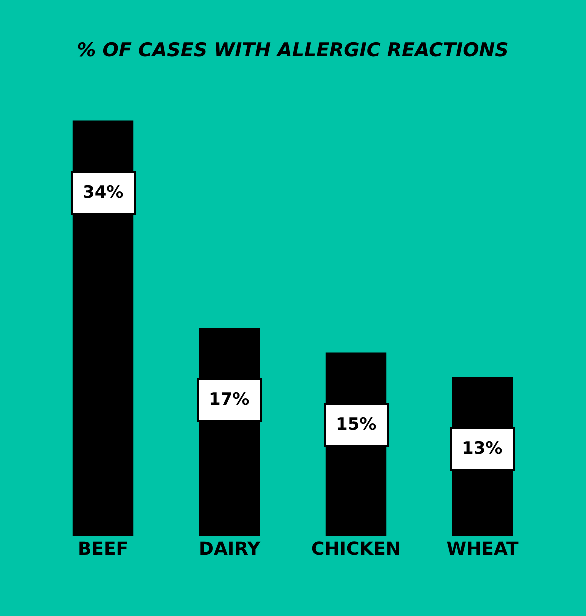  Describe the element at coordinates (482, 449) in the screenshot. I see `data-label: 13%` at that location.